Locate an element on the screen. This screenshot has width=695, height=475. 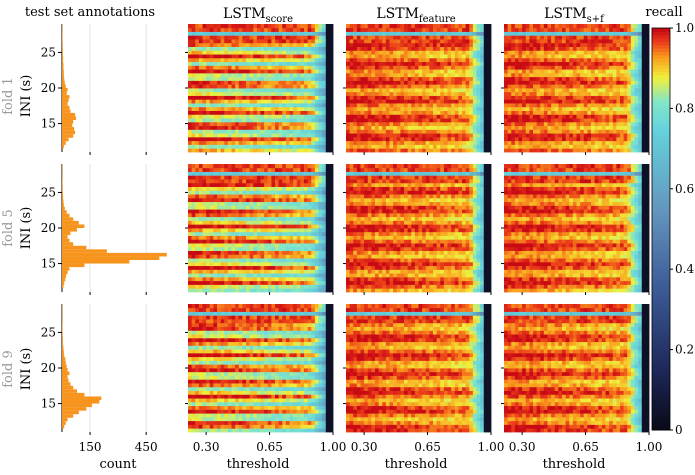
histogram-bar is located at coordinates (68, 244).